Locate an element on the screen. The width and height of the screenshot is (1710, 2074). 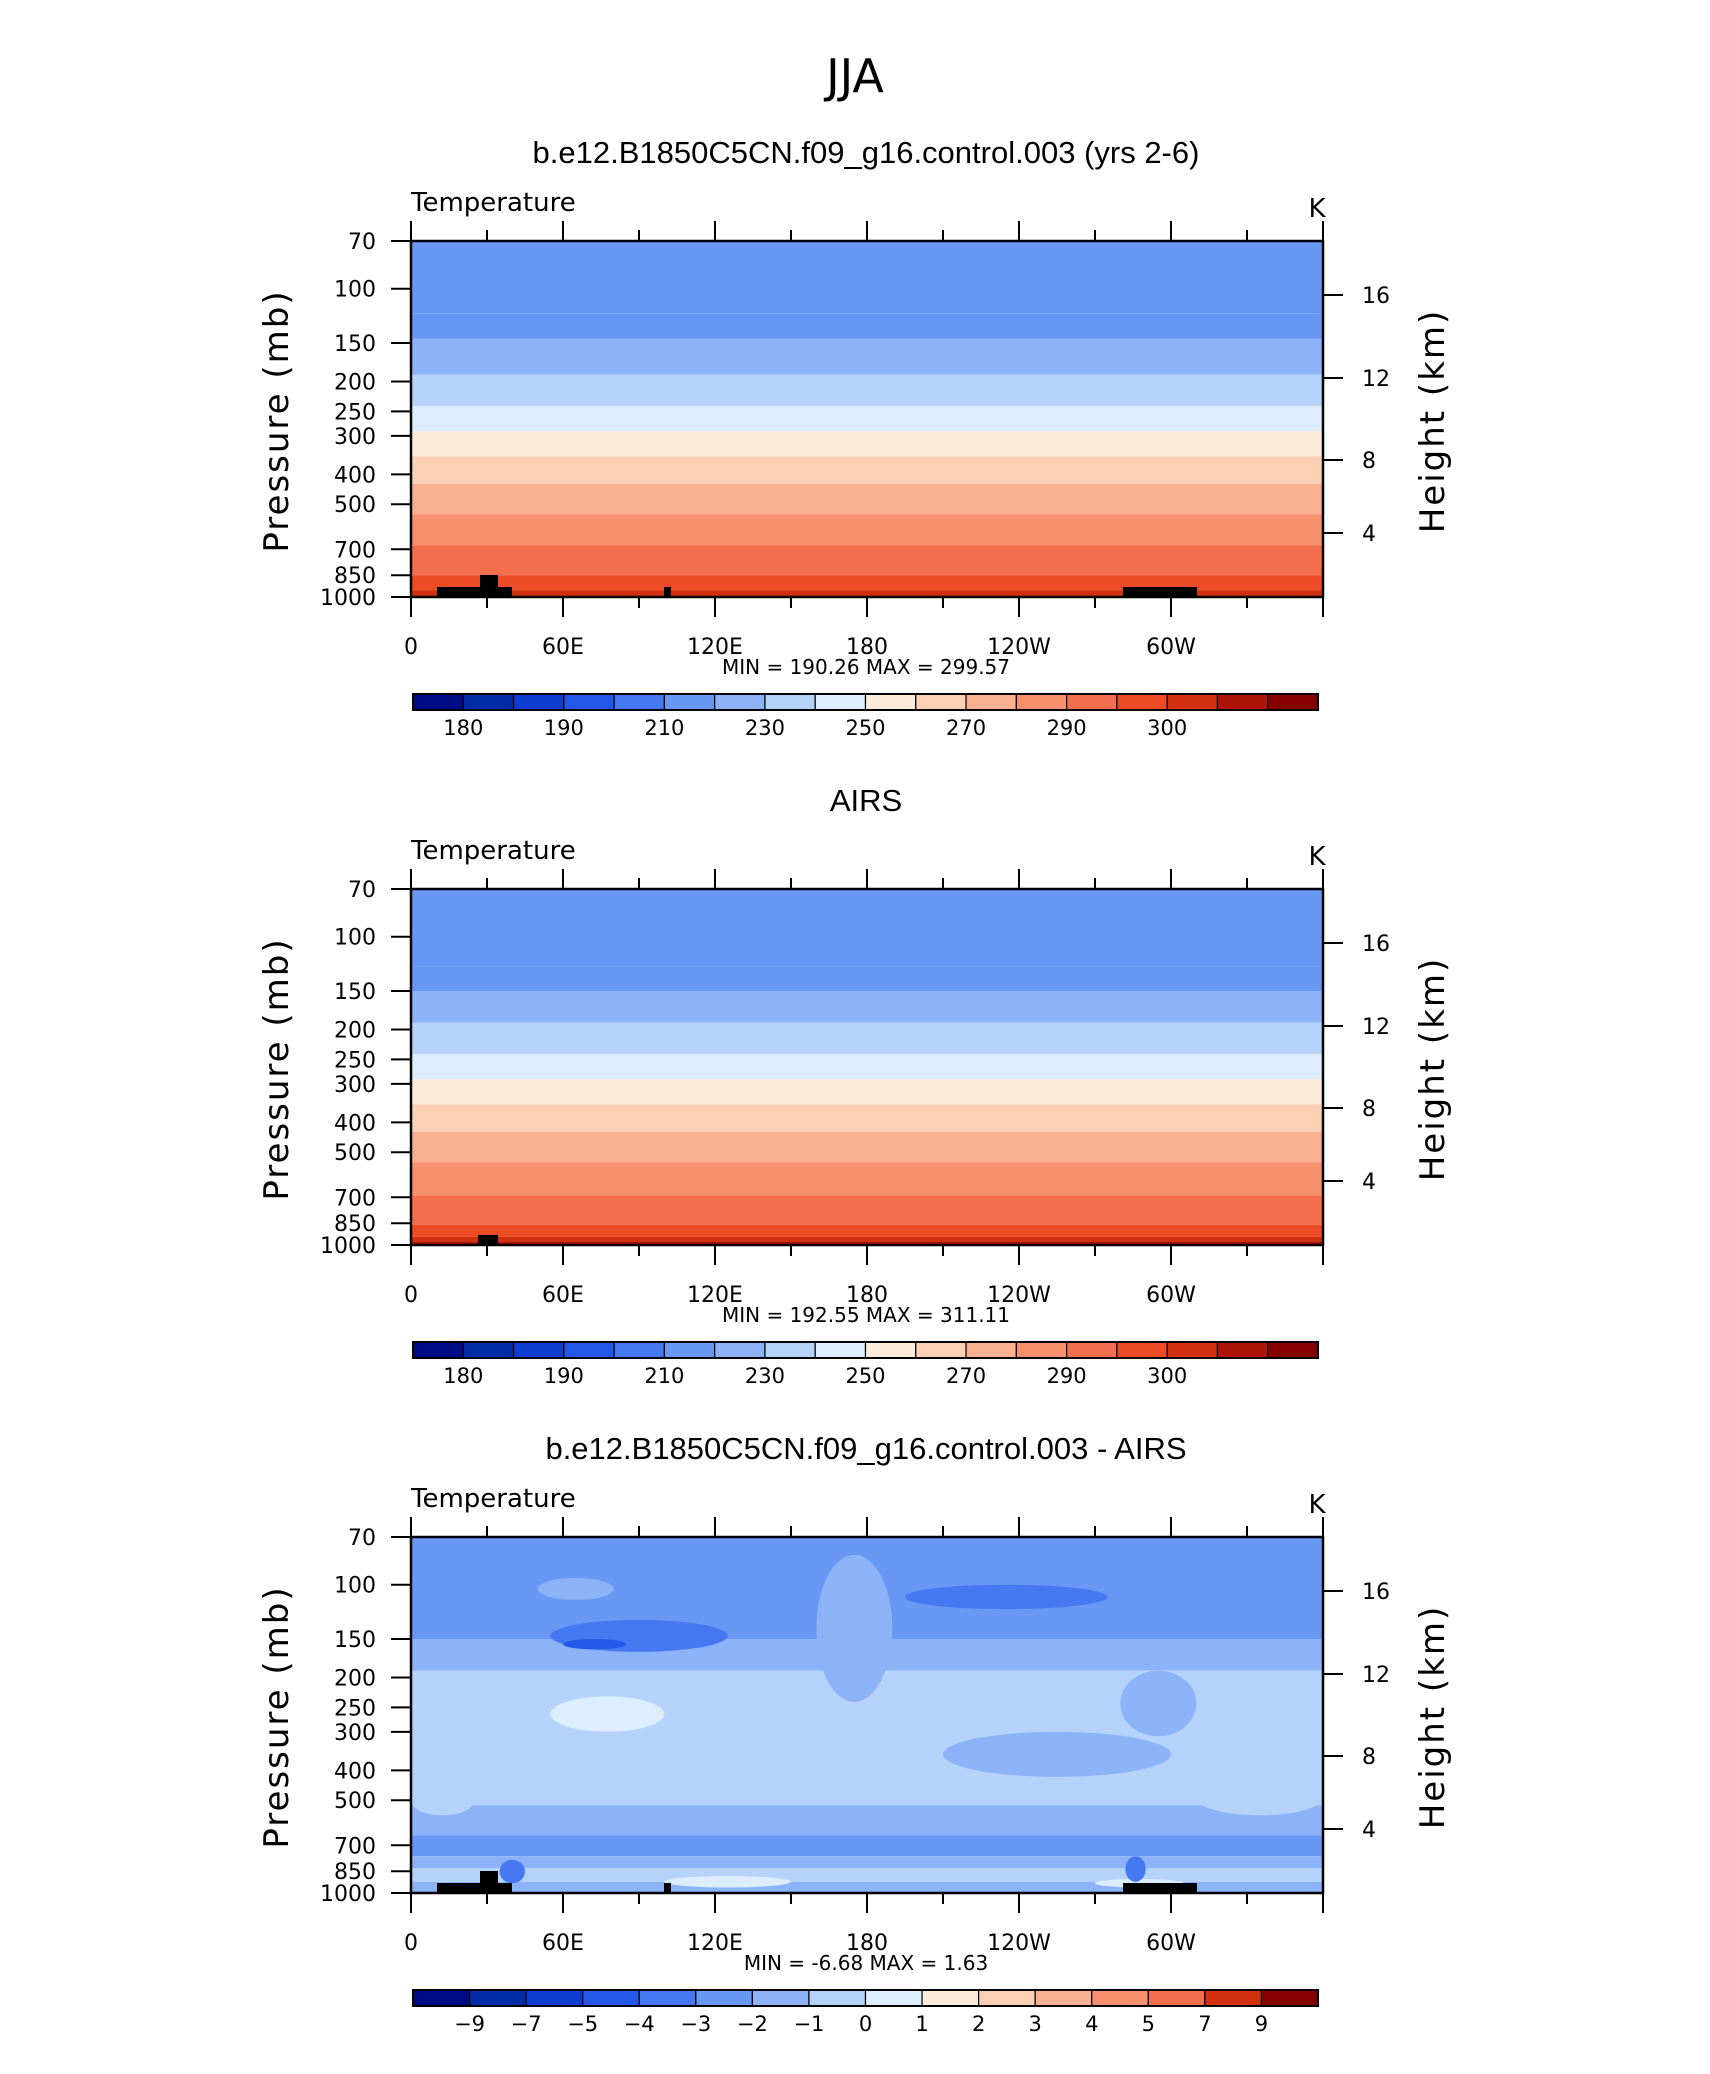
y-tick-label: 70 is located at coordinates (362, 890).